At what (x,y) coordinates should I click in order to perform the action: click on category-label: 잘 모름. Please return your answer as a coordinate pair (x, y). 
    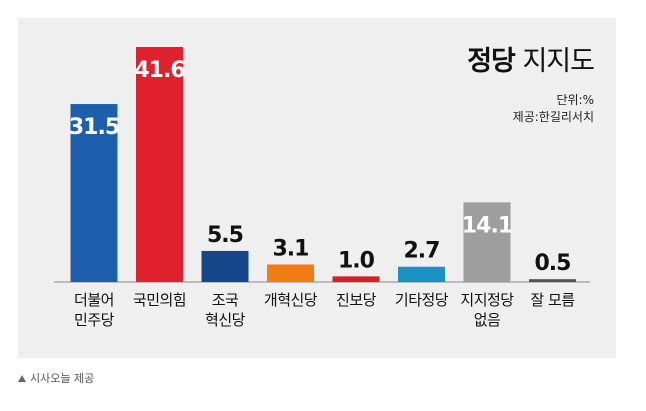
    Looking at the image, I should click on (552, 300).